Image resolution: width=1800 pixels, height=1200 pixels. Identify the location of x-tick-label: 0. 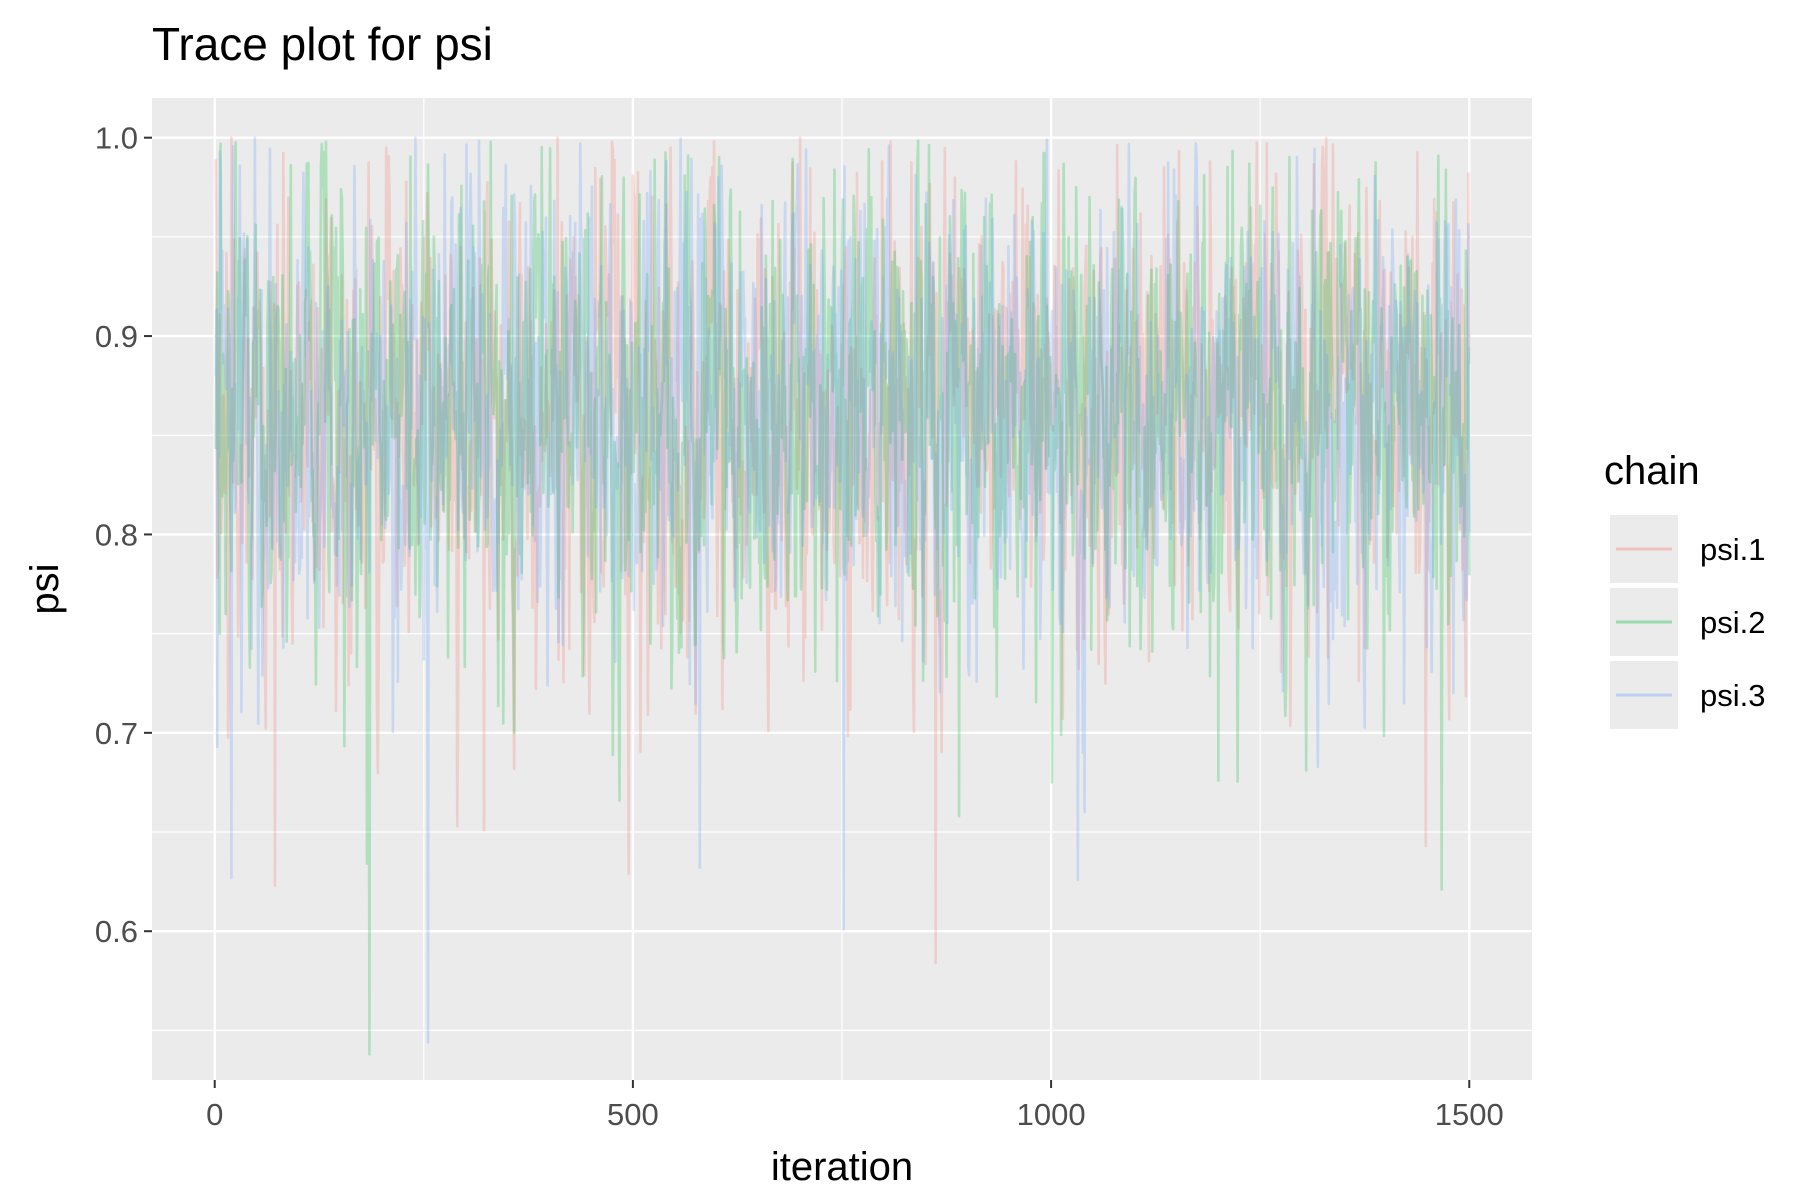
(214, 1114).